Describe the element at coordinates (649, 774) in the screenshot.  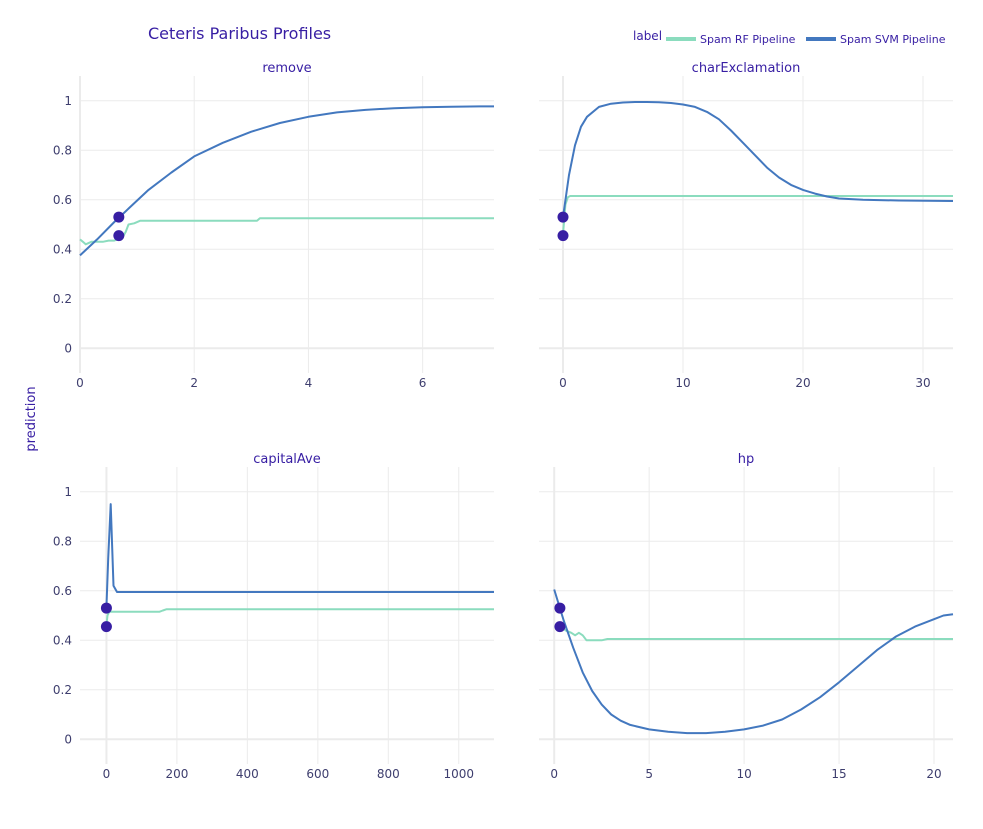
I see `x-tick-label: 5` at that location.